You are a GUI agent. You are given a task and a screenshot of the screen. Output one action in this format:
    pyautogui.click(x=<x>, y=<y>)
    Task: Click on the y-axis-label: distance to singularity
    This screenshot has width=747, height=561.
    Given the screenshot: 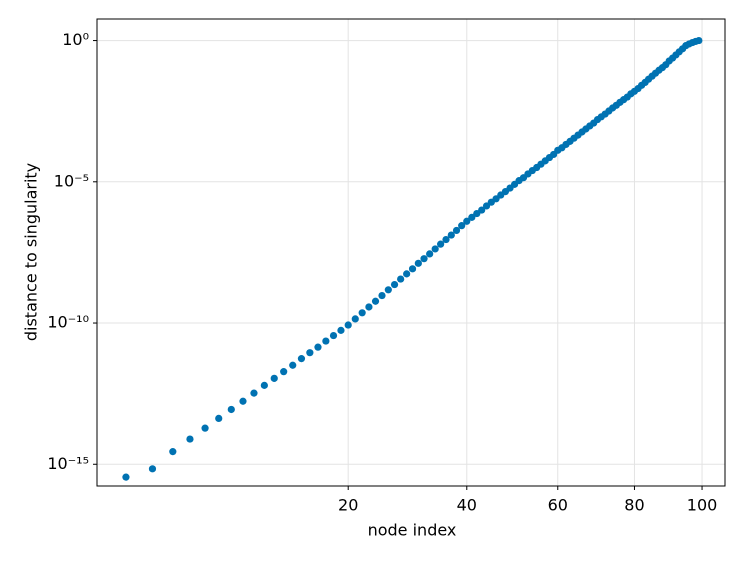 What is the action you would take?
    pyautogui.click(x=31, y=252)
    